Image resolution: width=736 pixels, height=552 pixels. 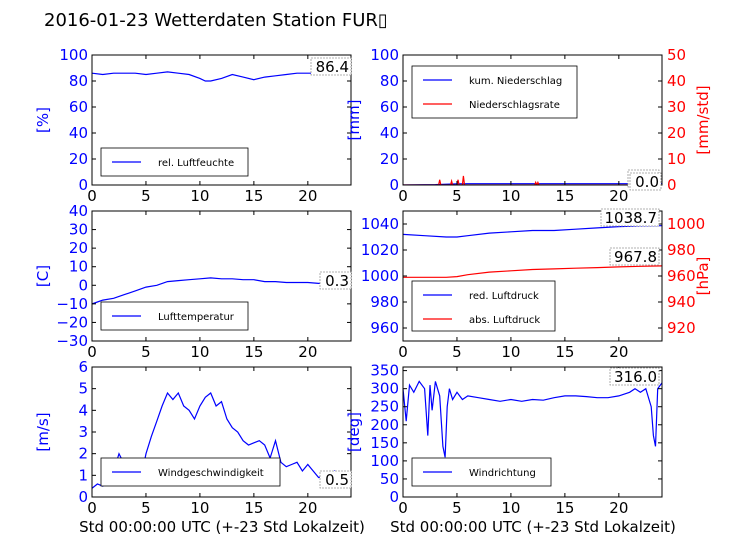 I want to click on y-tick-label: 5, so click(x=83, y=389).